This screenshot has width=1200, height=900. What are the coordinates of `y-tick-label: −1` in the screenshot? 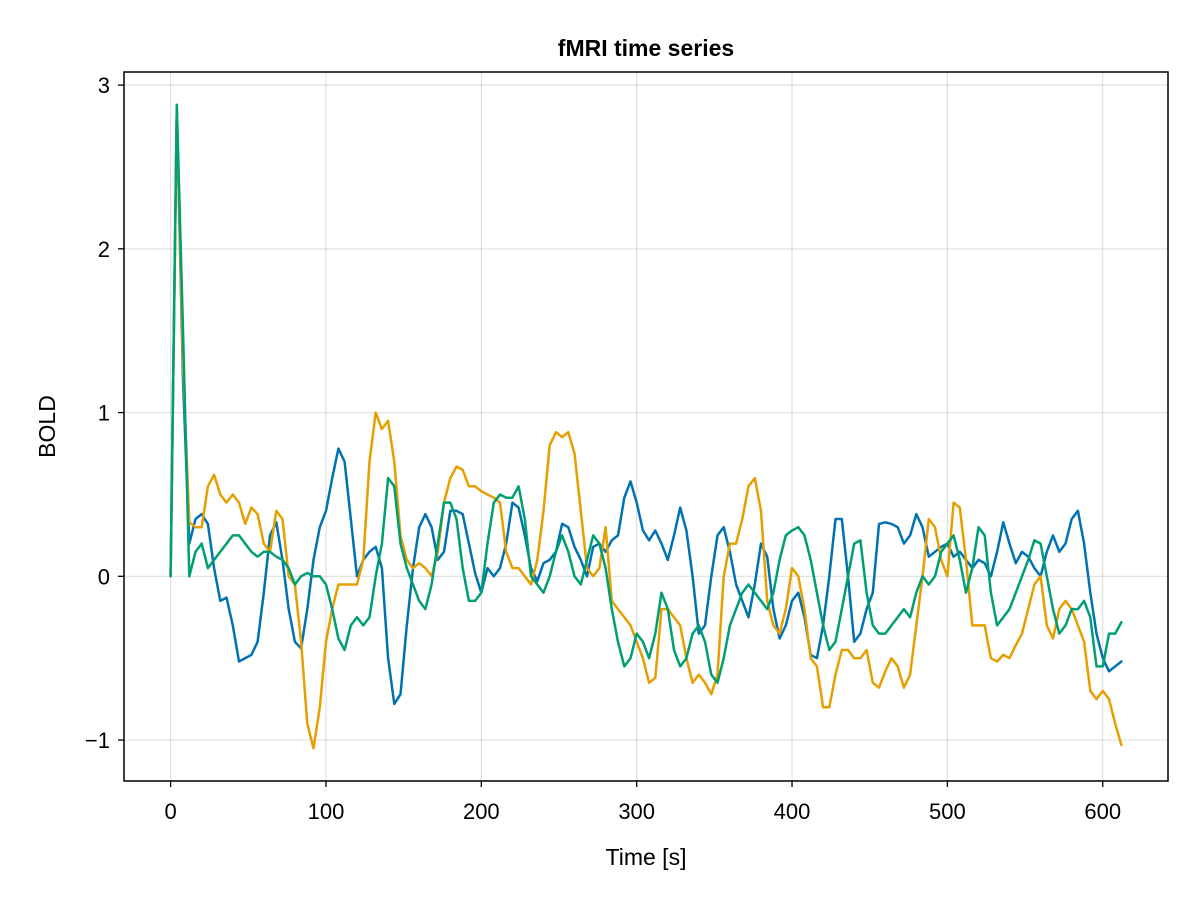 It's located at (97, 740).